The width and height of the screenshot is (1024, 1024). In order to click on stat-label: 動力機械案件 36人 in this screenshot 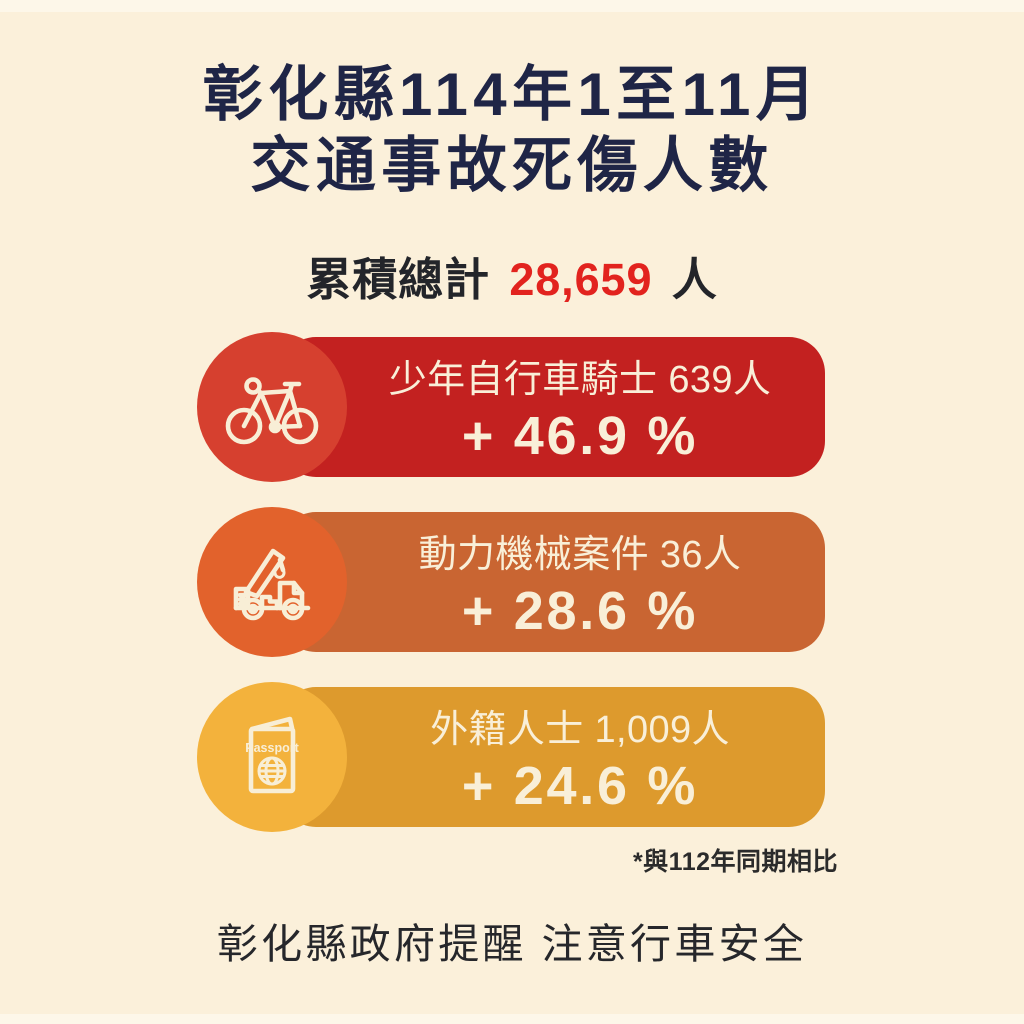, I will do `click(580, 554)`.